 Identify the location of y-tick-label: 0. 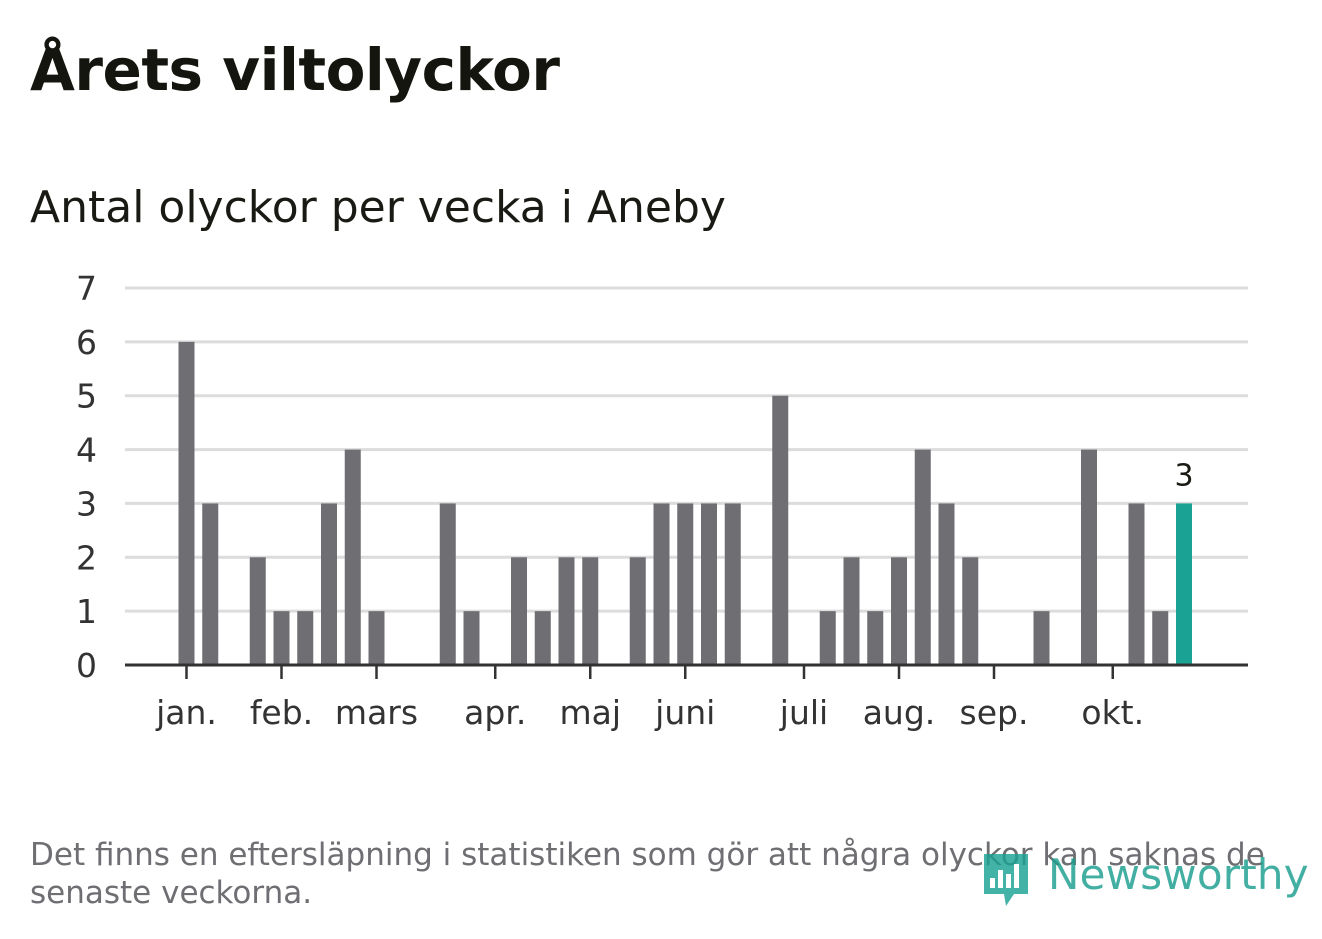
(86, 665).